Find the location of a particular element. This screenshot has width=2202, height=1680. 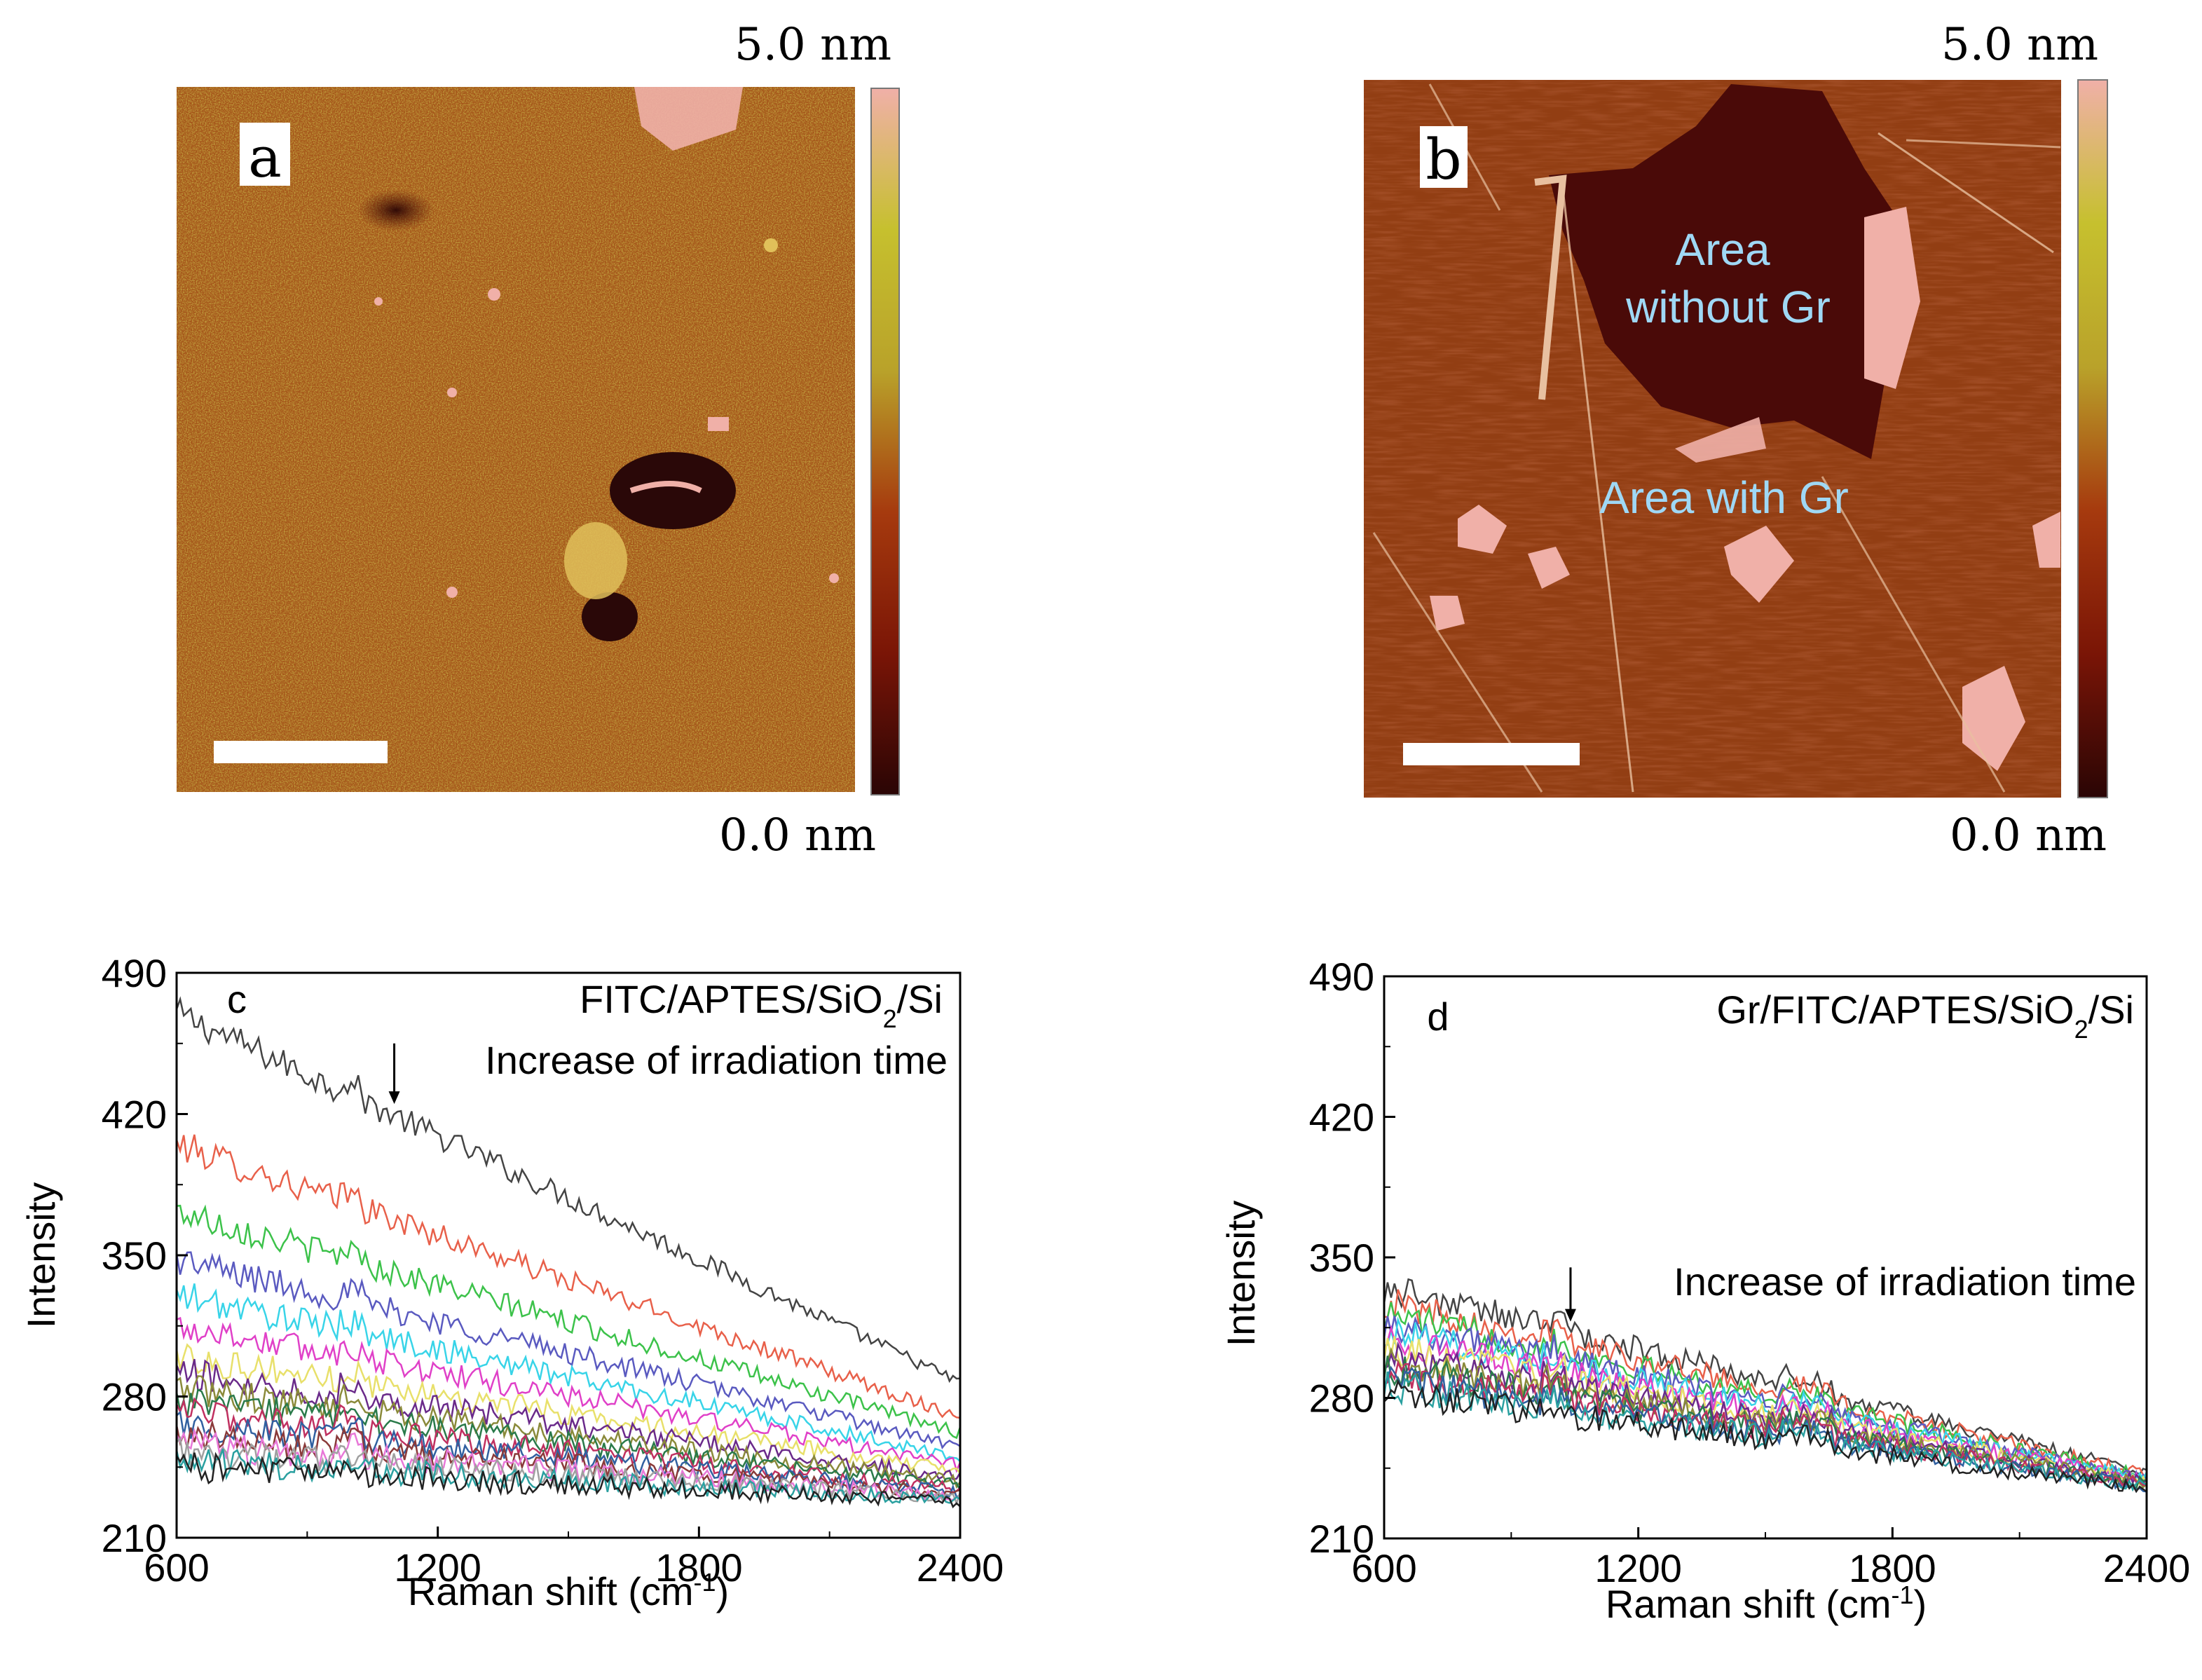

afm-image-b is located at coordinates (1712, 439).